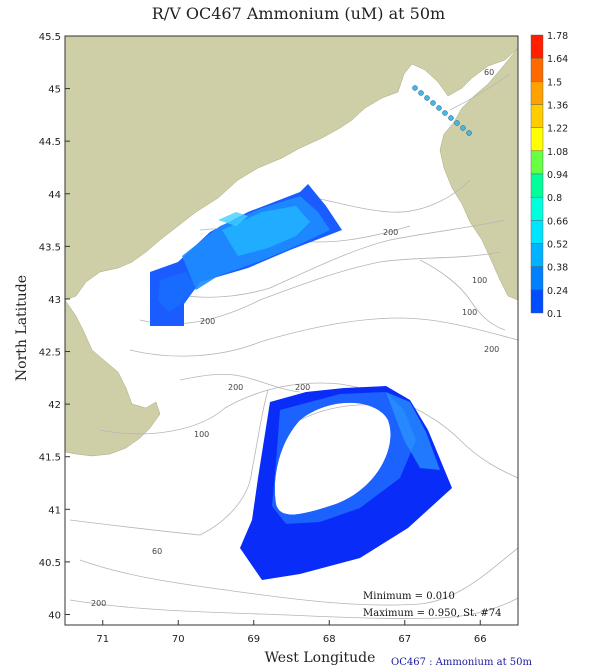  Describe the element at coordinates (54, 405) in the screenshot. I see `y-tick-label: 42` at that location.